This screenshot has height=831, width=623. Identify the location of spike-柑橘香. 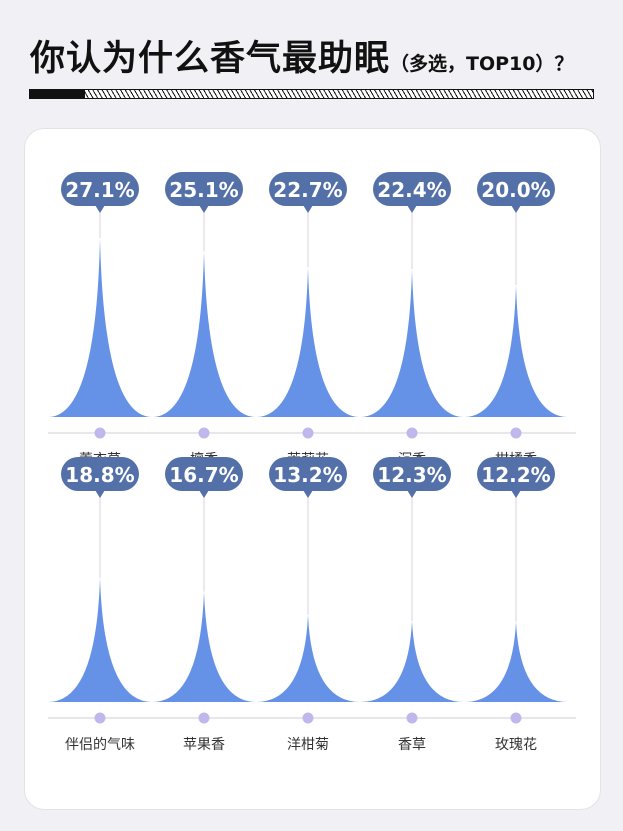
(516, 351).